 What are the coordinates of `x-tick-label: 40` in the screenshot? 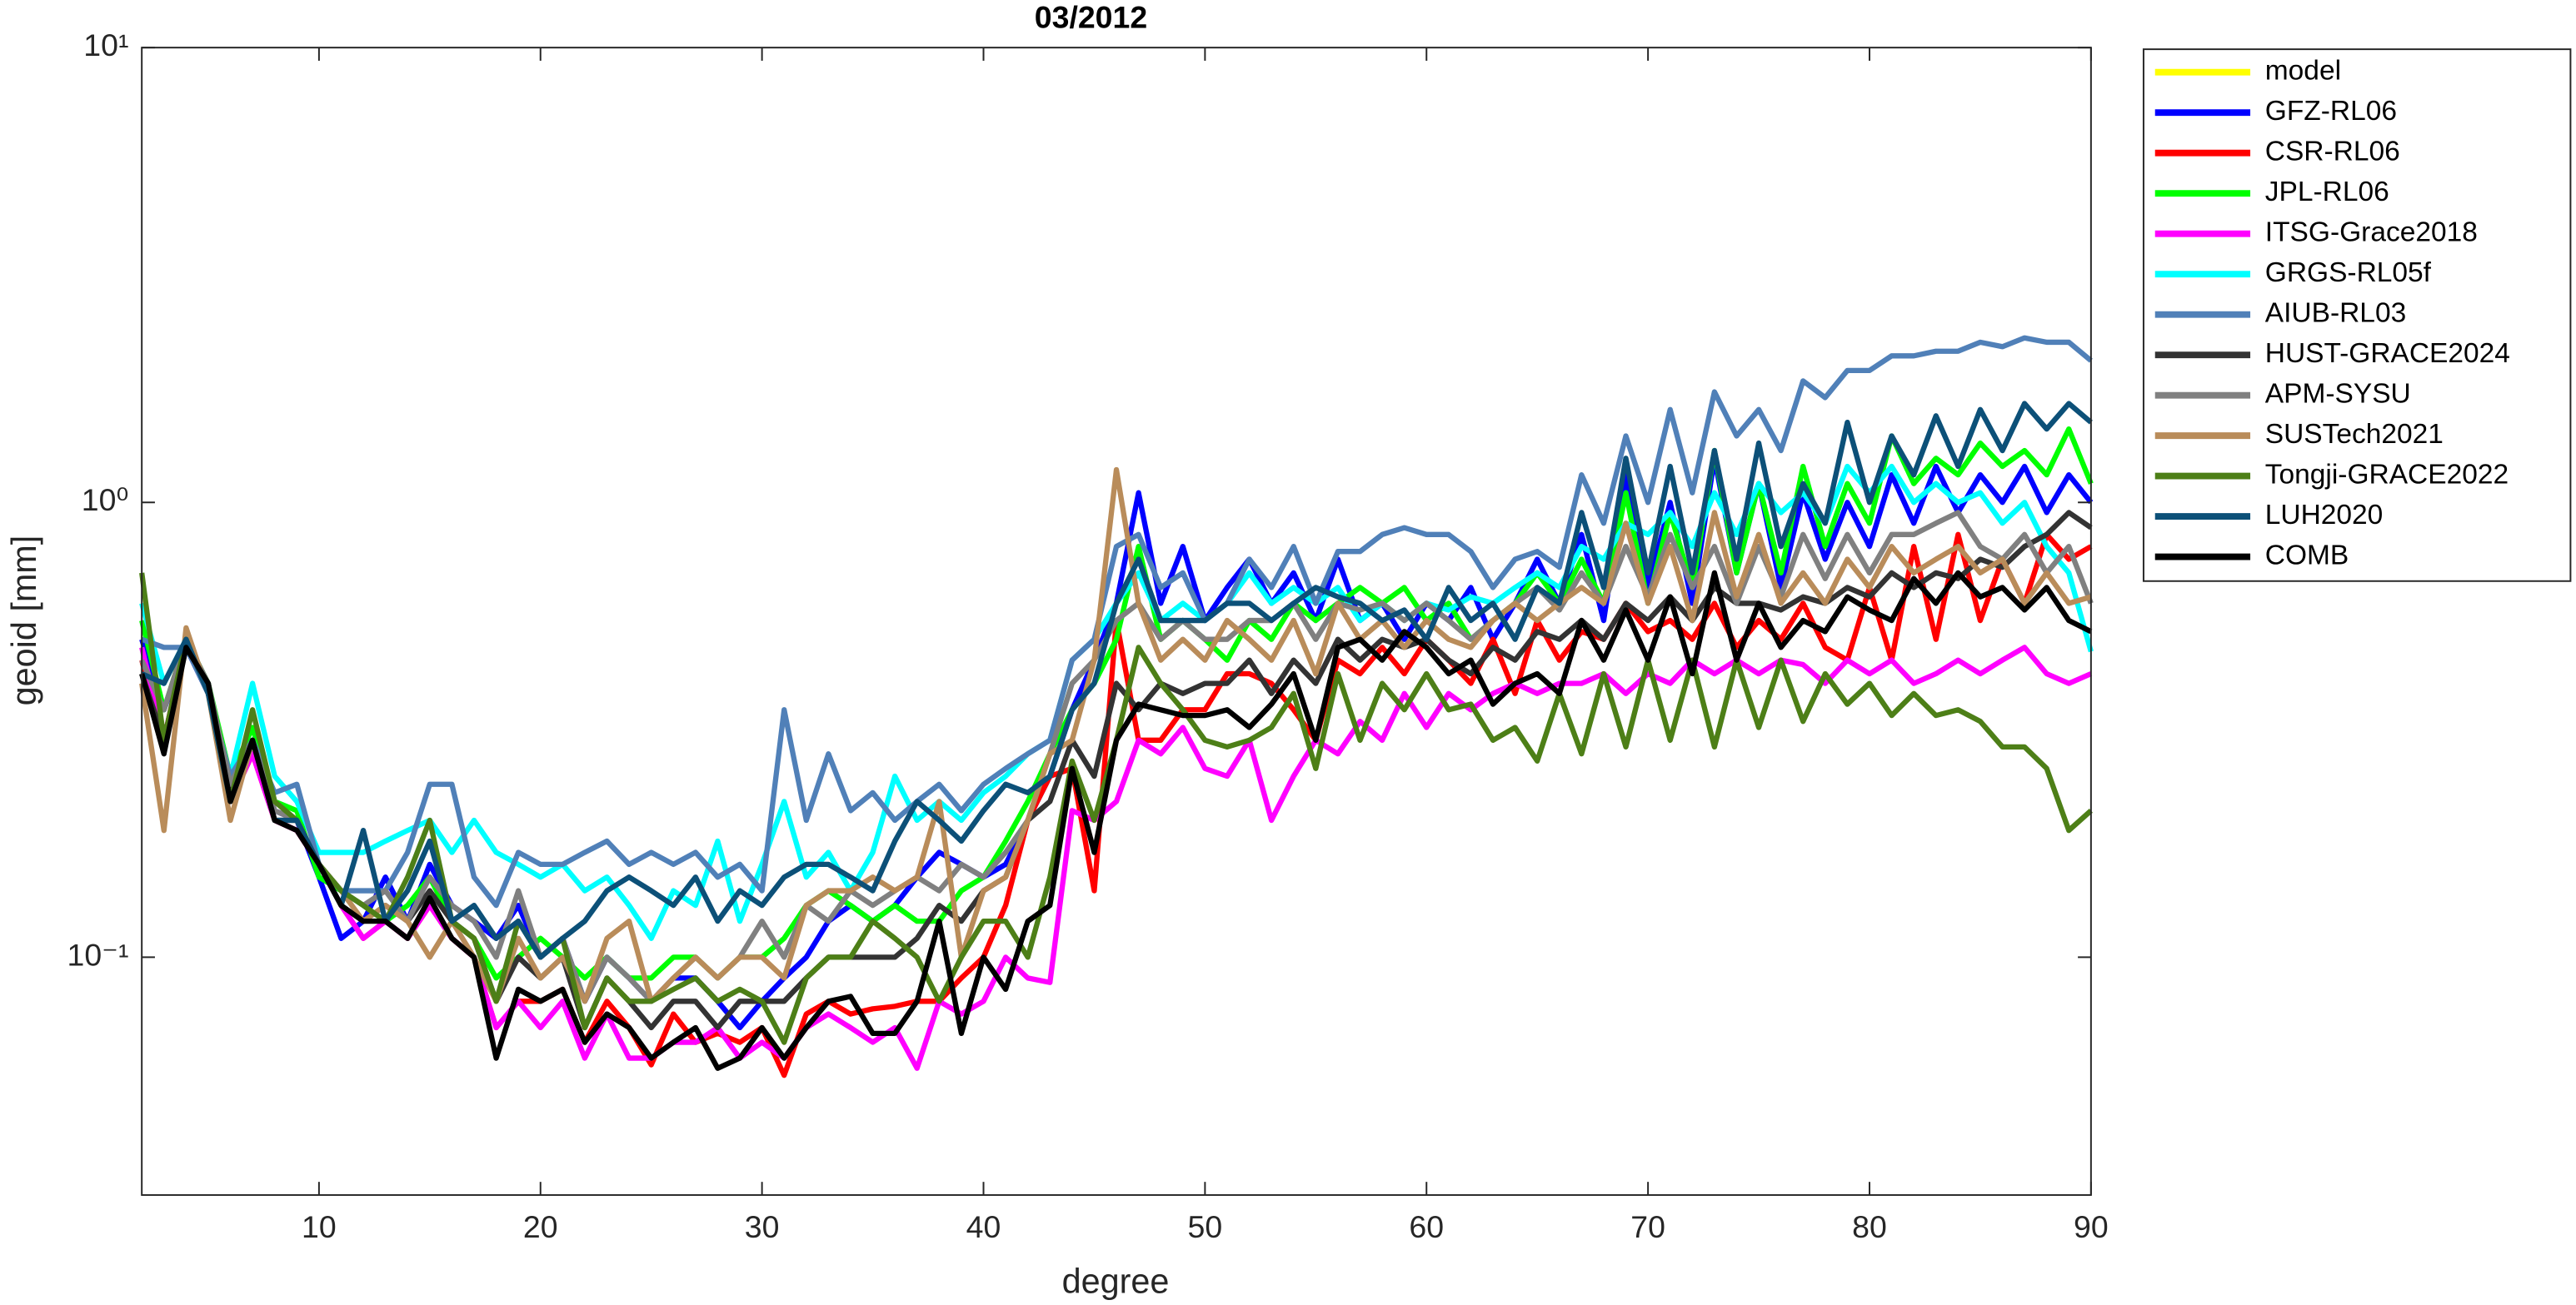 It's located at (983, 1226).